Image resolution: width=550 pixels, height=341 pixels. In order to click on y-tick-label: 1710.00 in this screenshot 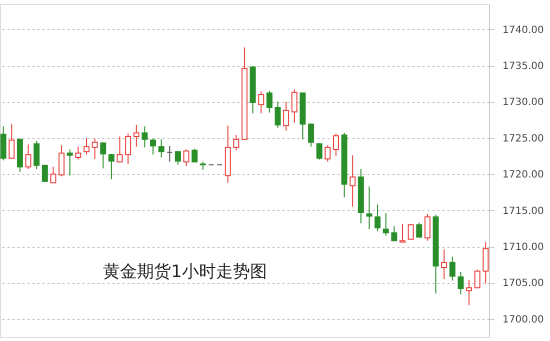, I will do `click(523, 248)`.